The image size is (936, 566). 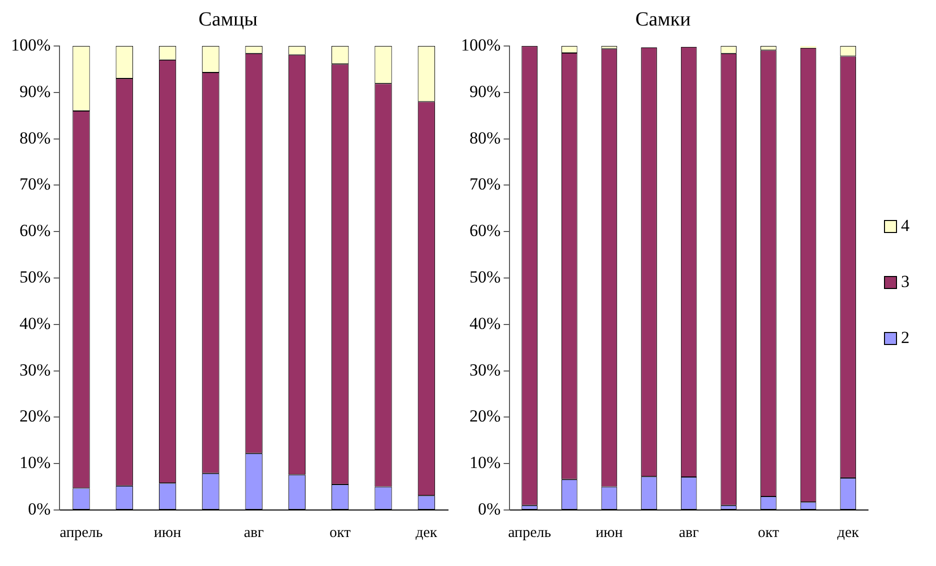 I want to click on legend-label: 2, so click(x=905, y=338).